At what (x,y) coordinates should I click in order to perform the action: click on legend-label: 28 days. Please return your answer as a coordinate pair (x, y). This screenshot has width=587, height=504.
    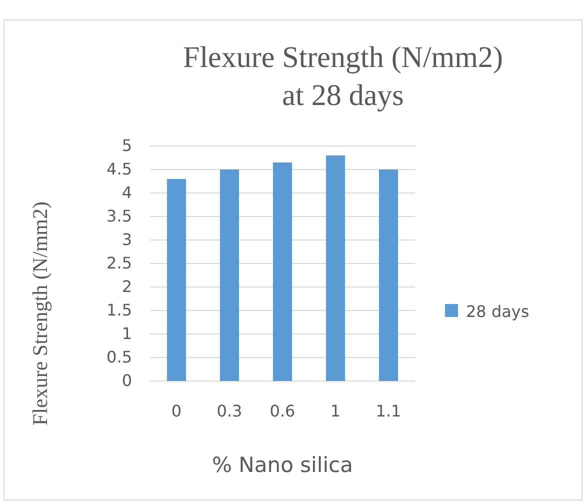
    Looking at the image, I should click on (498, 311).